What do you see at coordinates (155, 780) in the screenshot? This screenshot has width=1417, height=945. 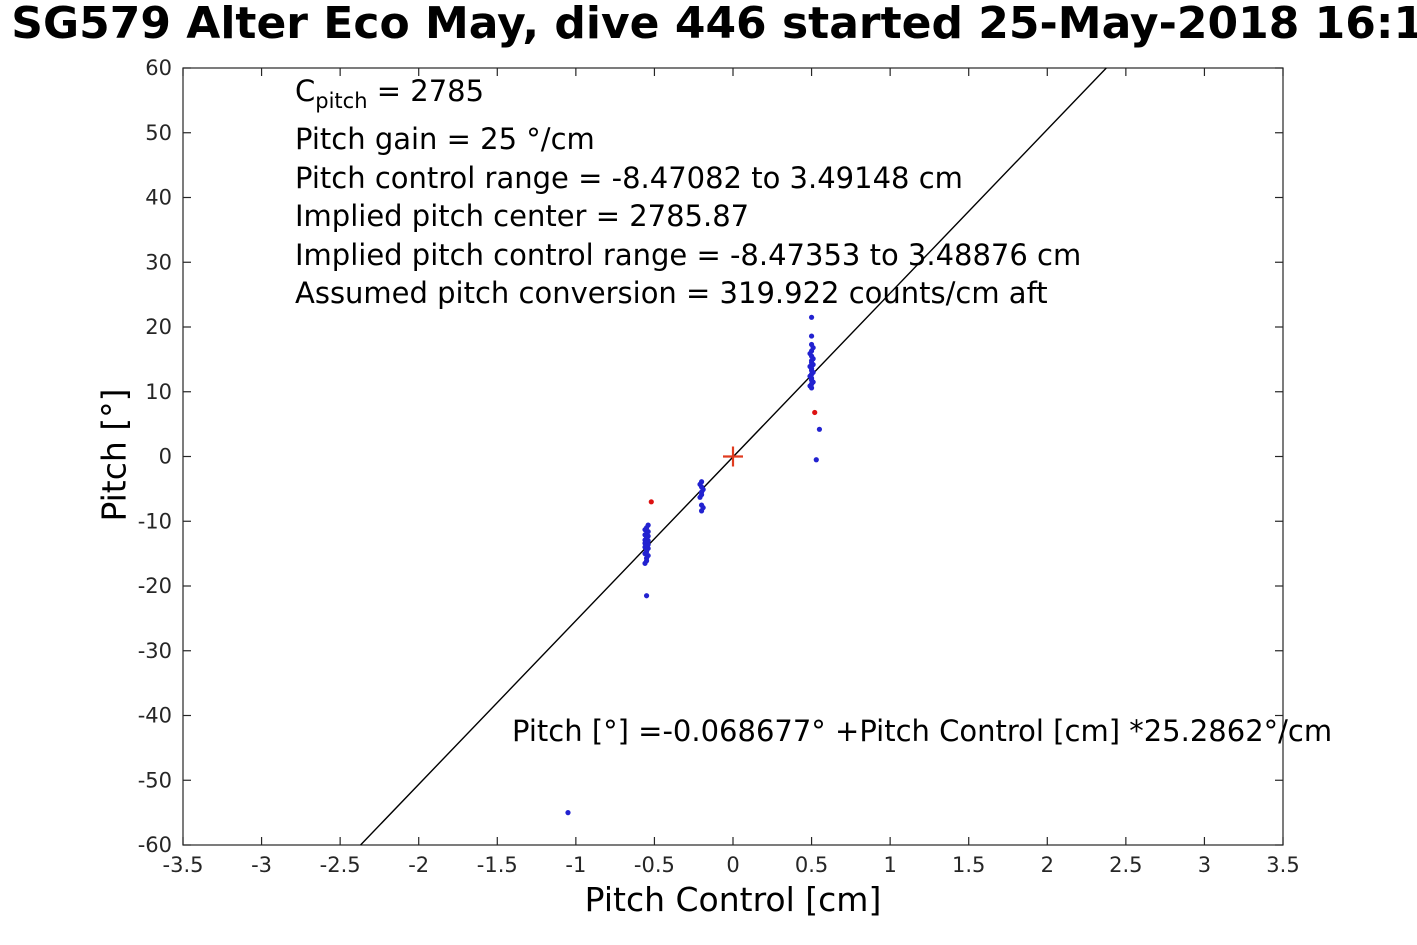 I see `y-tick-label: -50` at bounding box center [155, 780].